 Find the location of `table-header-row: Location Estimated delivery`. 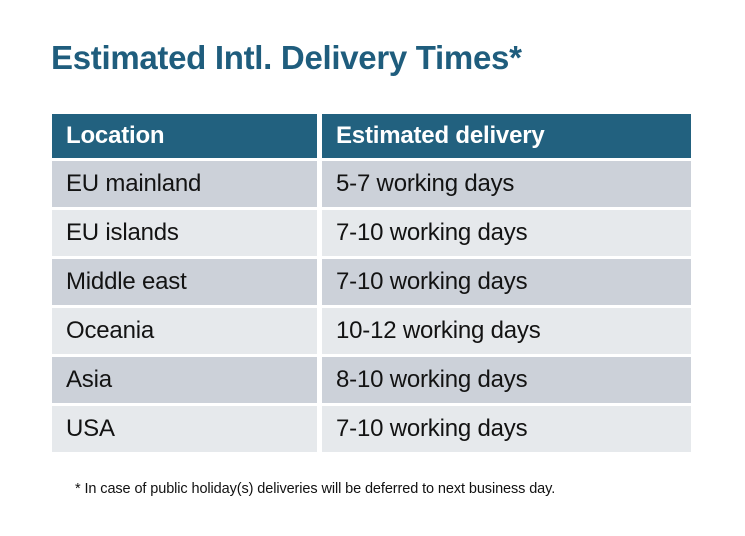

table-header-row: Location Estimated delivery is located at coordinates (371, 136).